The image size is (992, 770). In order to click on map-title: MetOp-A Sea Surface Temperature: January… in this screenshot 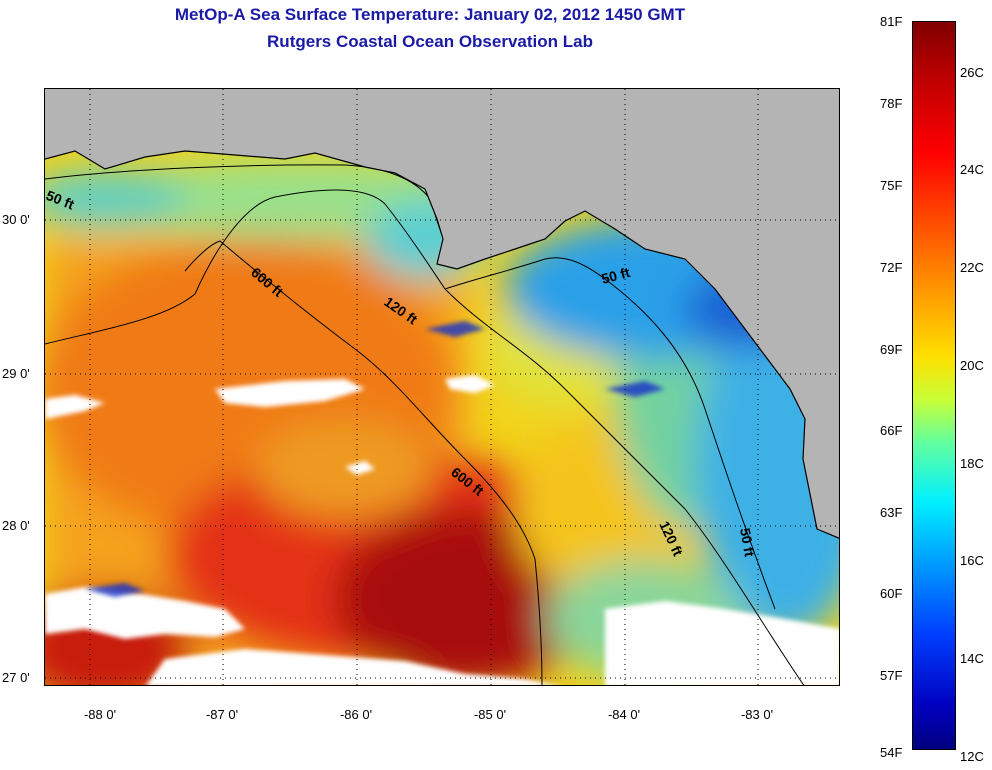, I will do `click(430, 14)`.